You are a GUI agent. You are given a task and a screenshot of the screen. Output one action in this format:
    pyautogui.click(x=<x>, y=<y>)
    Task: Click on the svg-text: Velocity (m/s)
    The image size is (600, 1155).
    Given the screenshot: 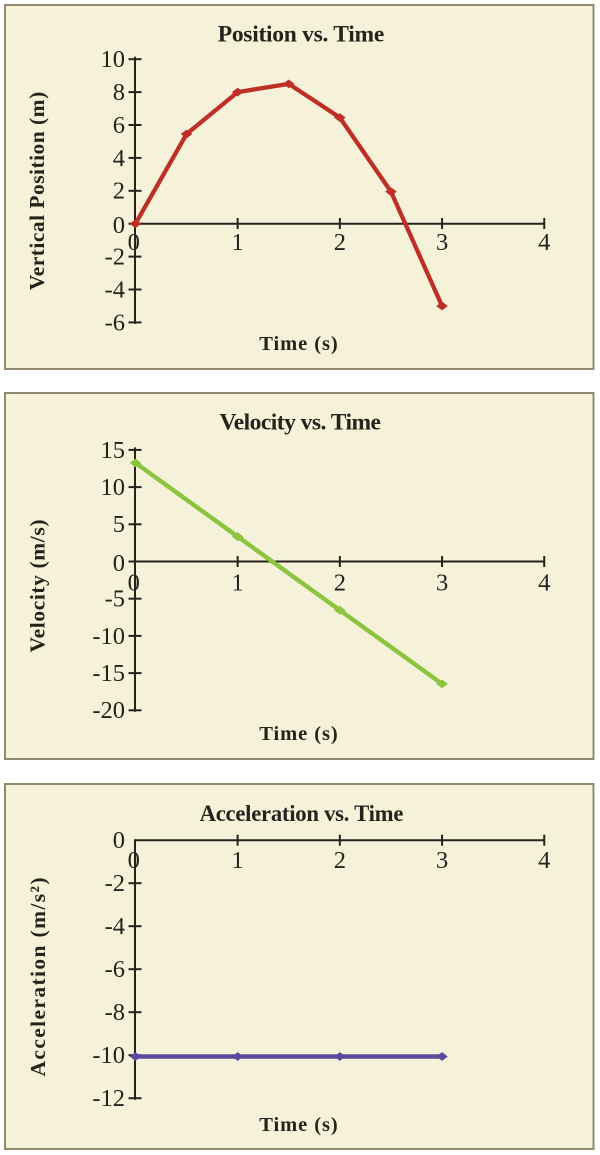 What is the action you would take?
    pyautogui.click(x=38, y=586)
    